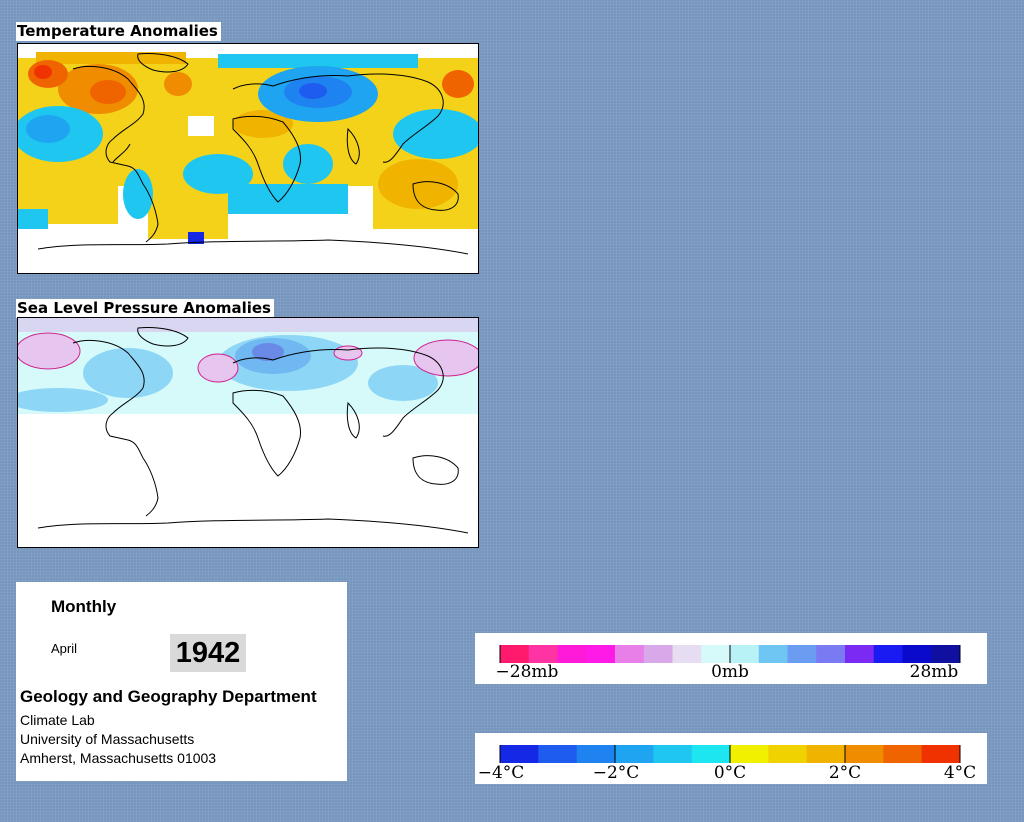 The image size is (1024, 822). I want to click on temperature-panel-title: Temperature Anomalies, so click(118, 31).